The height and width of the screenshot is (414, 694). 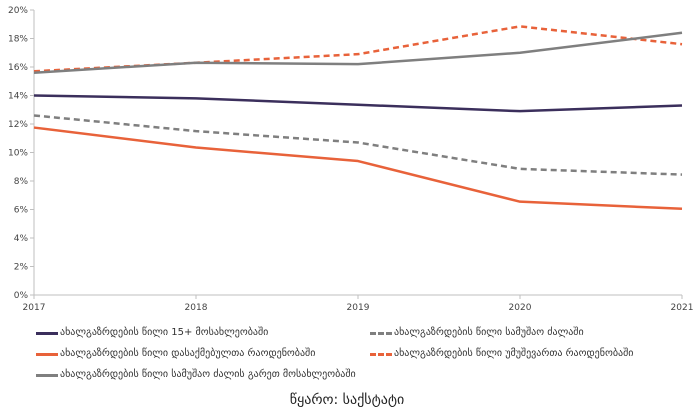 I want to click on source-note: წყარო: საქსტატი, so click(x=347, y=400).